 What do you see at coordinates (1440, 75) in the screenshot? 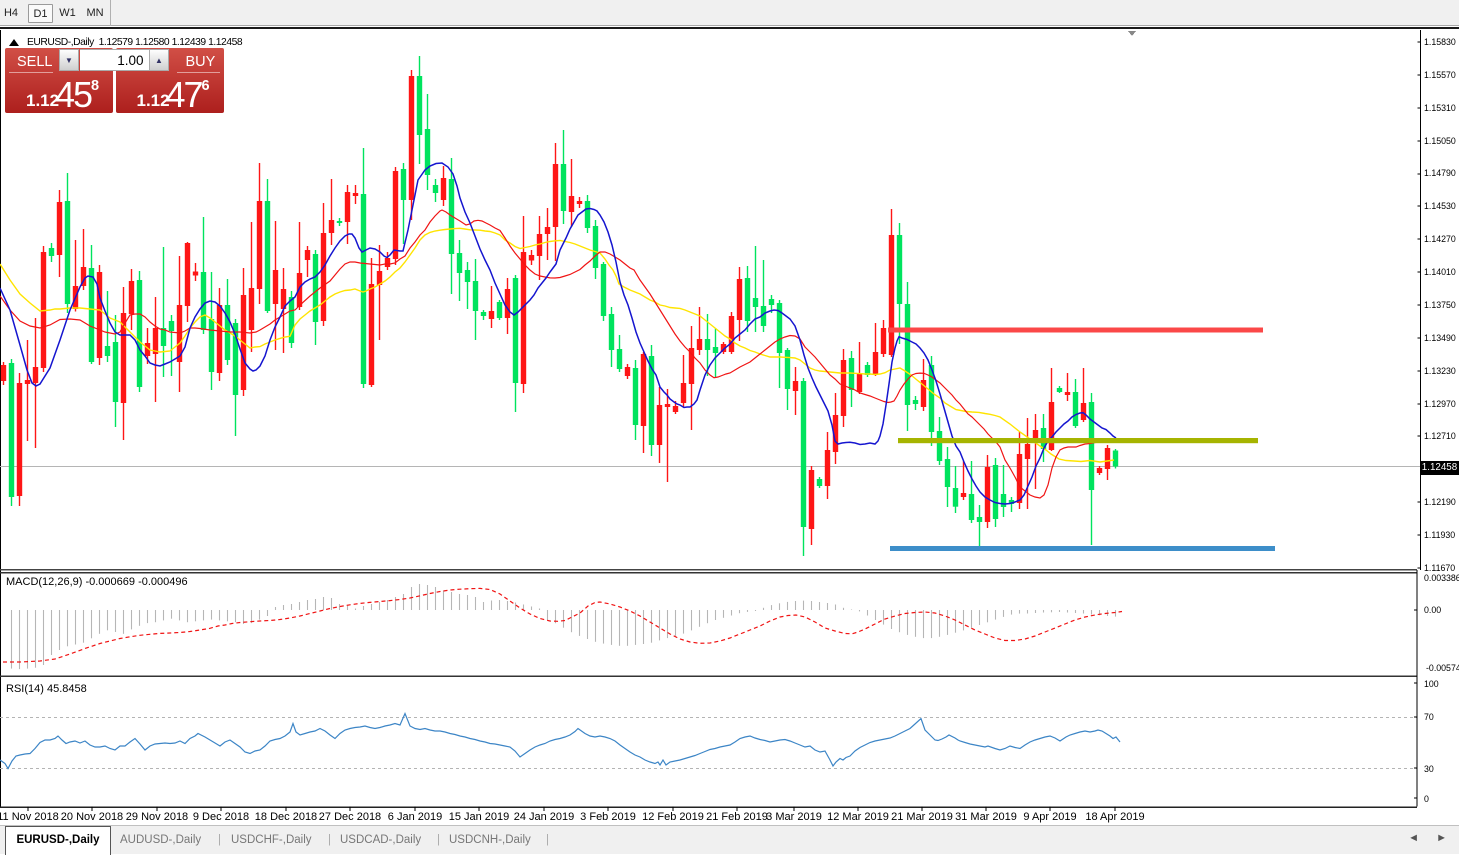
I see `svg-text: 1.15570` at bounding box center [1440, 75].